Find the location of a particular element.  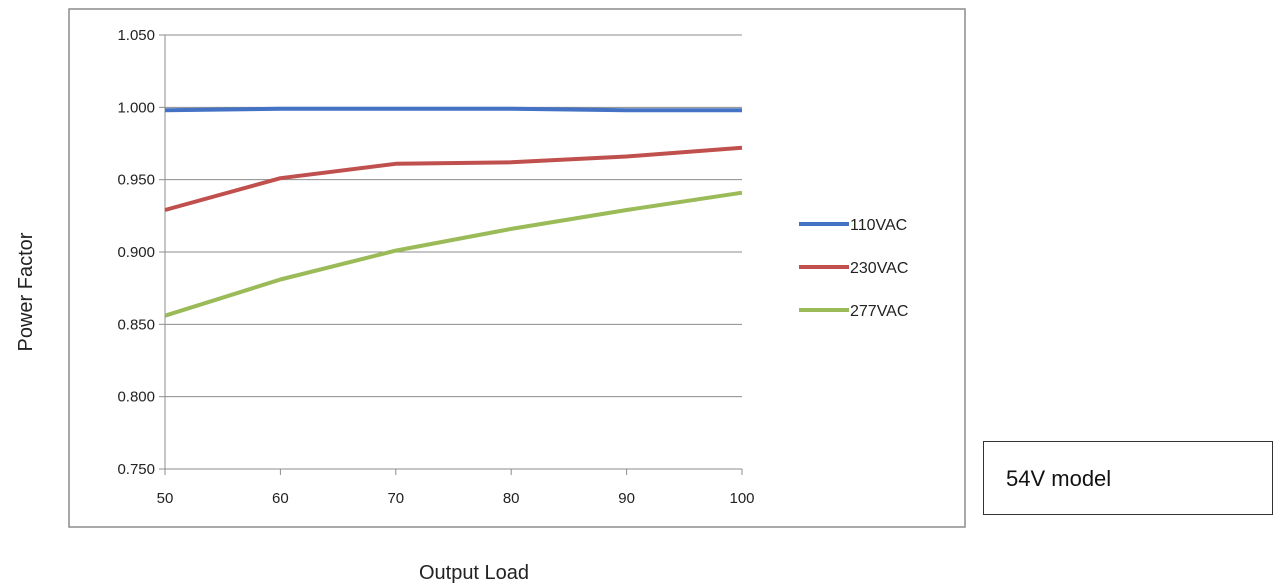

y-tick-labels: 0.750 0.800 0.850 0.900 0.950 1.000 1.050 is located at coordinates (136, 252).